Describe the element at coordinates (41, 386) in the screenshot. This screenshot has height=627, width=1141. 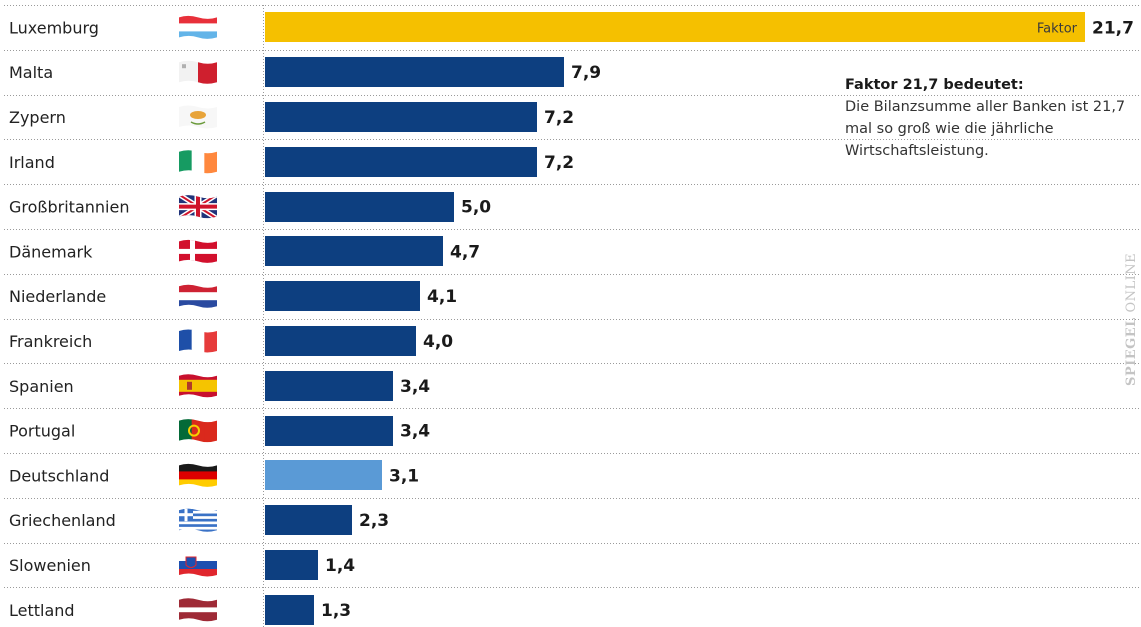
I see `country-label: Spanien` at that location.